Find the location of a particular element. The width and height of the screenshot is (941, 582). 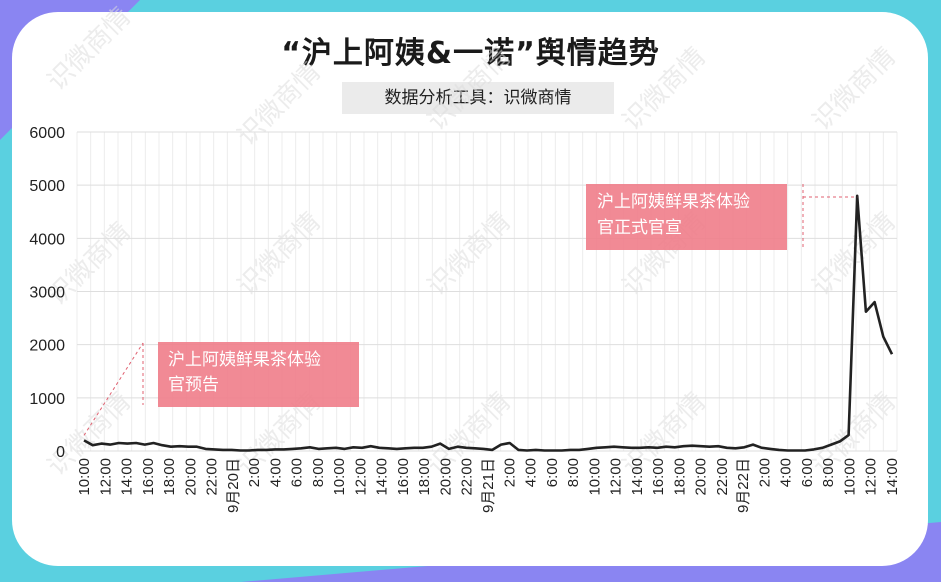

annotation-text-announcement-line1: 沪上阿姨鲜果茶体验 is located at coordinates (673, 202).